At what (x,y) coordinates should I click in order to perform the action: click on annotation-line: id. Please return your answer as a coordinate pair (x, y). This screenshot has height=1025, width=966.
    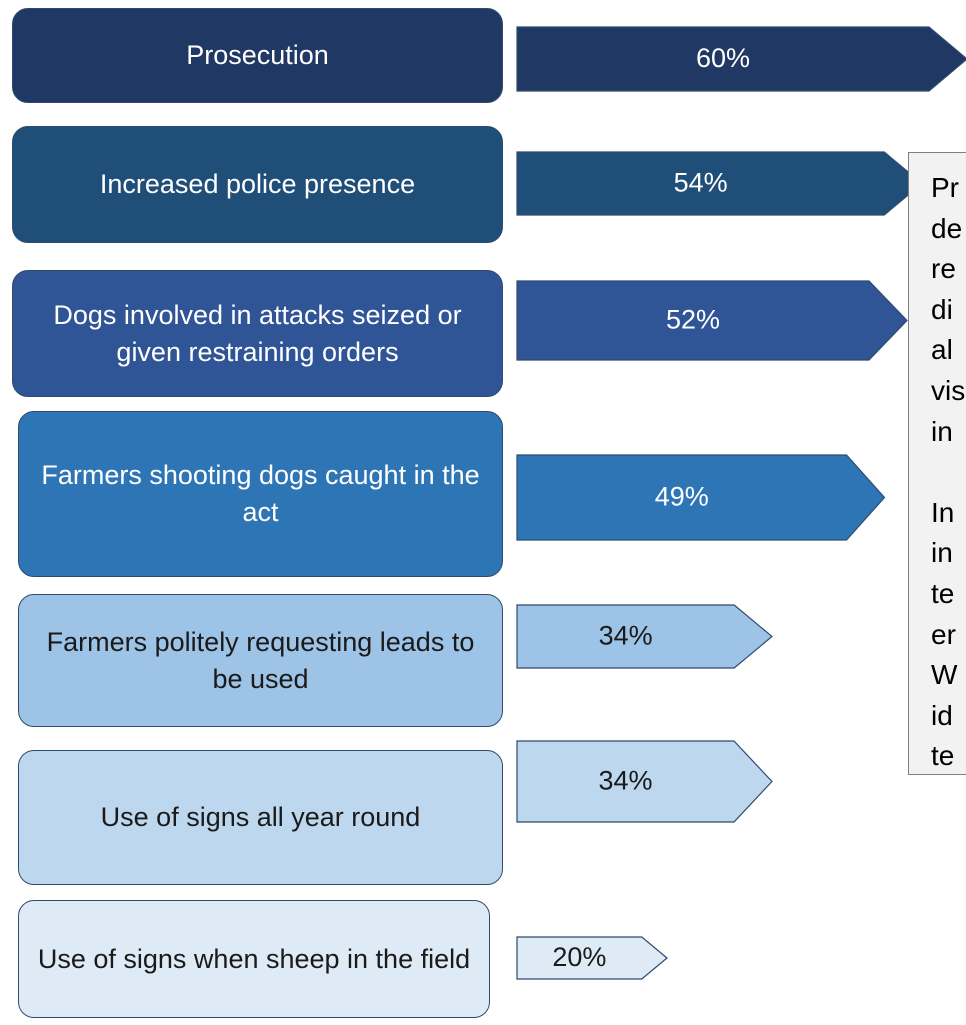
    Looking at the image, I should click on (942, 715).